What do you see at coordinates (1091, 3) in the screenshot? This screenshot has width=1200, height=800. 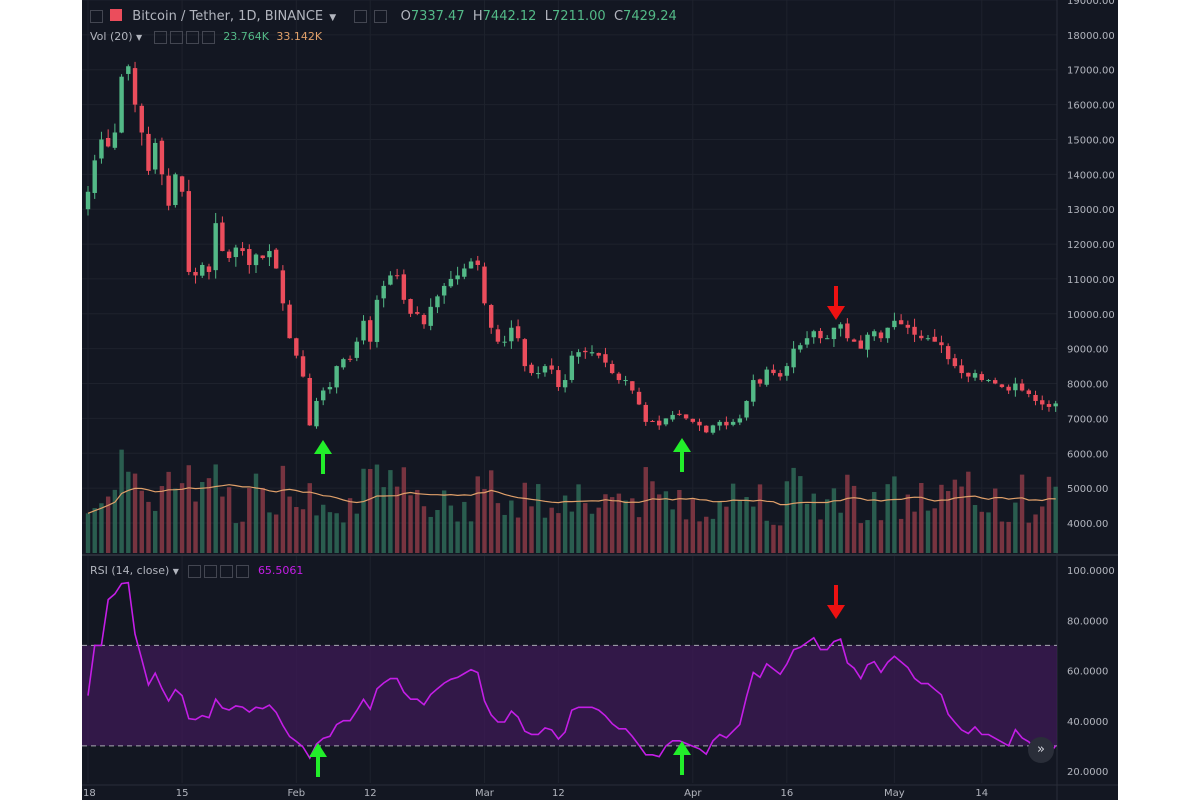 I see `price-tick-label: 19000.00` at bounding box center [1091, 3].